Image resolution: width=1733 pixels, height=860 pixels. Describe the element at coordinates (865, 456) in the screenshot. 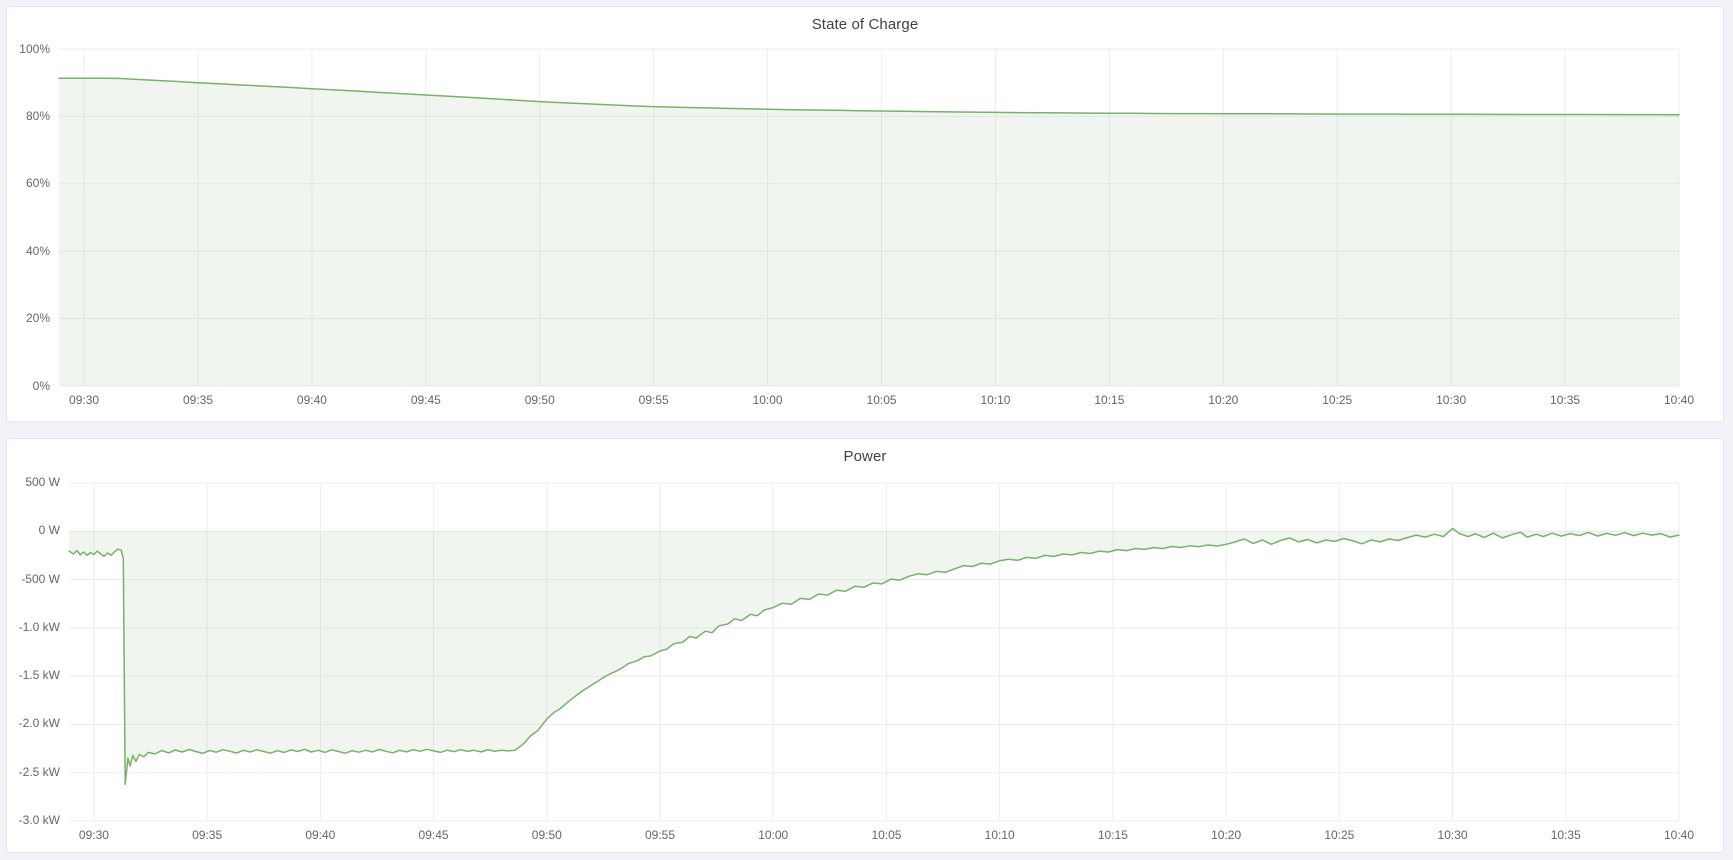

I see `panel-title-power: Power` at that location.